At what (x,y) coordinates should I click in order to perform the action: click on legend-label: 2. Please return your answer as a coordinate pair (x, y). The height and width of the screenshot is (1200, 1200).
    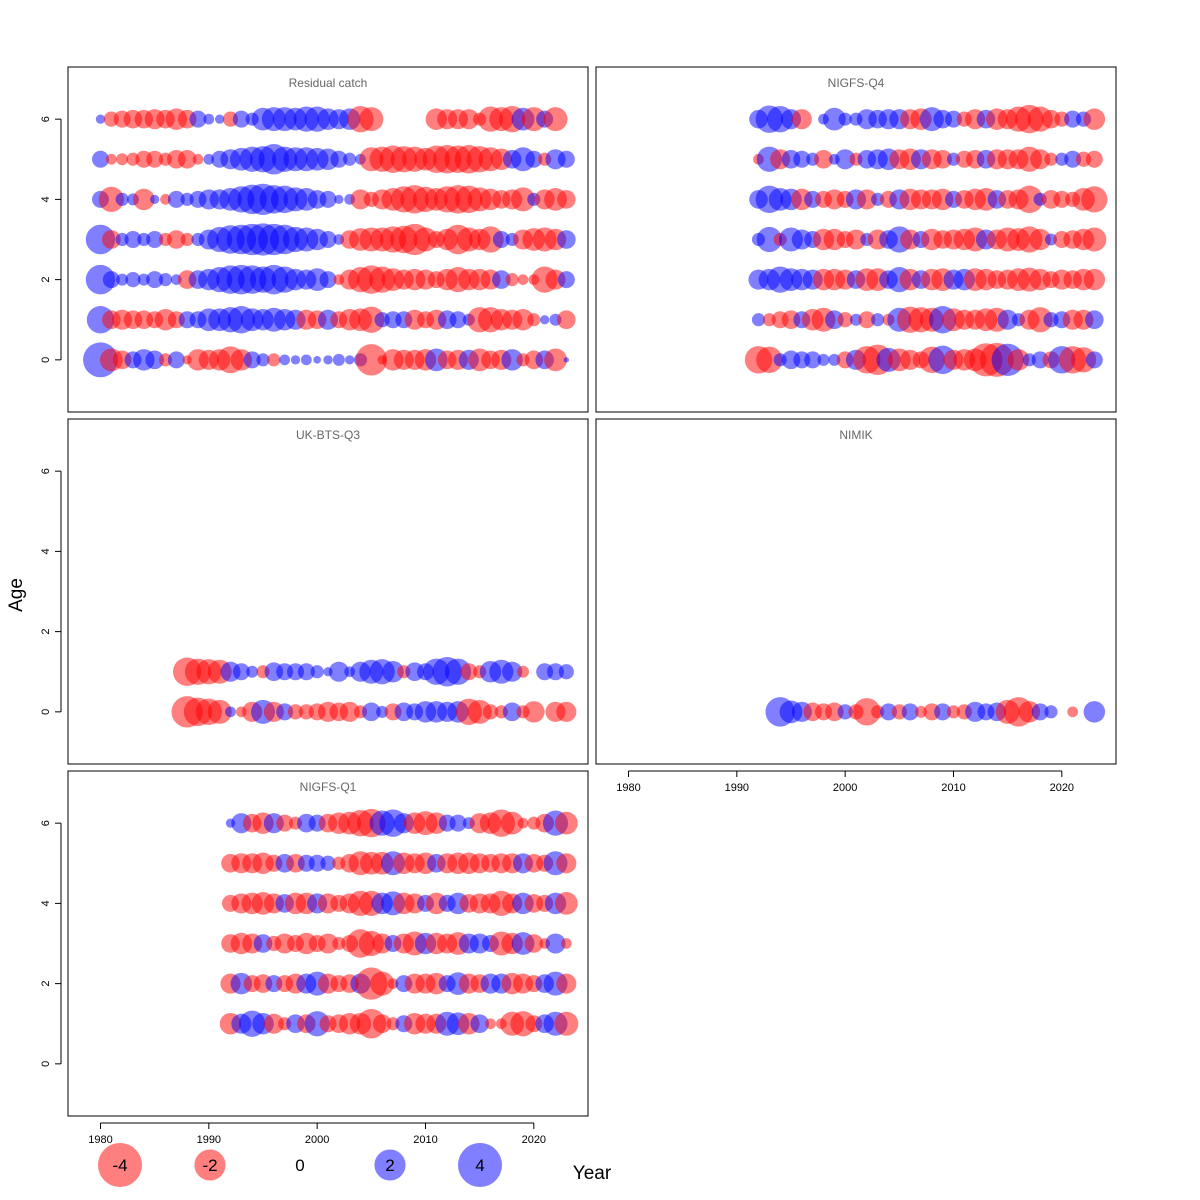
    Looking at the image, I should click on (389, 1165).